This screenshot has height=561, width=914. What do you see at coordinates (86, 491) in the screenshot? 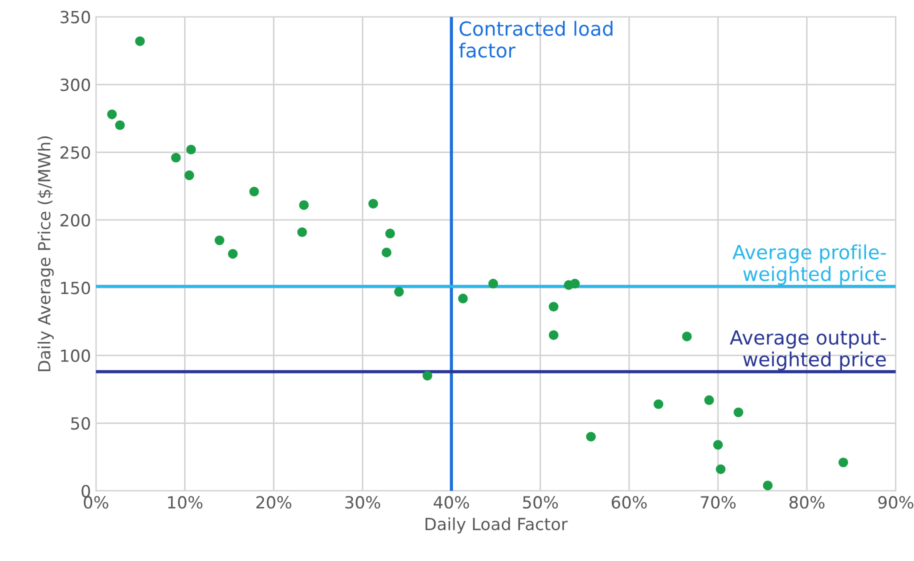
I see `y-tick-label: 0` at bounding box center [86, 491].